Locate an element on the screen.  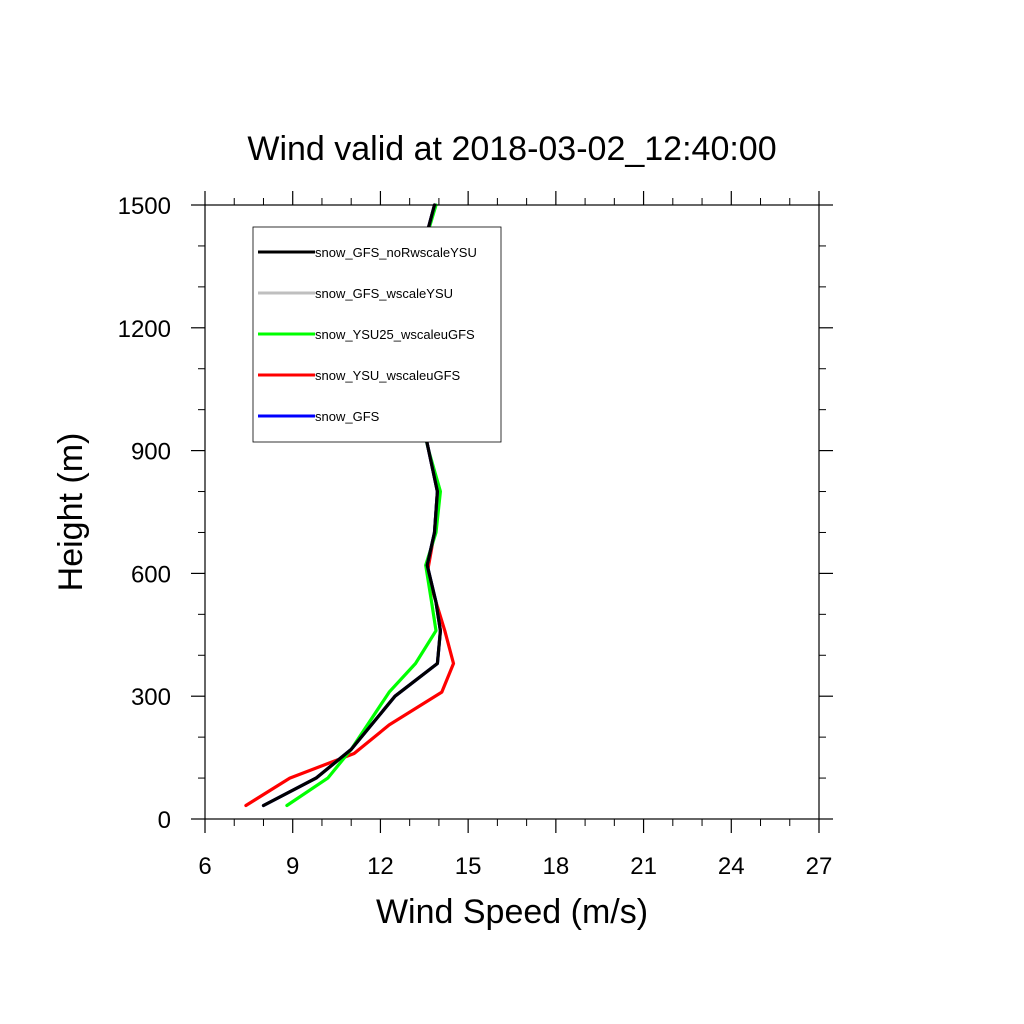
x-tick-label: 24 is located at coordinates (731, 866).